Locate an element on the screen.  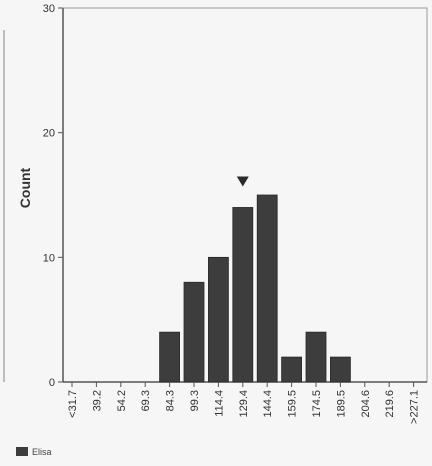
x-tick-label-4: 84.3 is located at coordinates (171, 400).